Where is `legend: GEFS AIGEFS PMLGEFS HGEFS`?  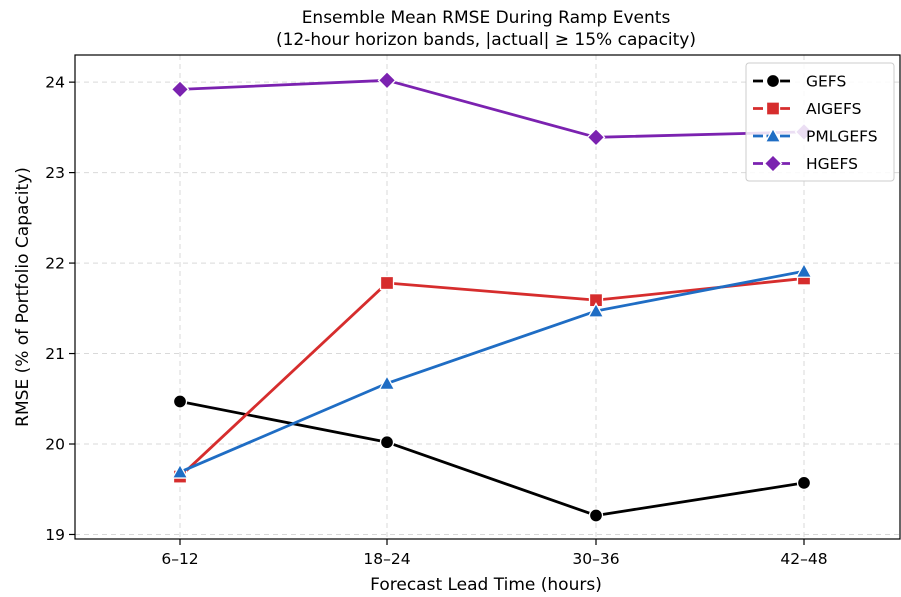 legend: GEFS AIGEFS PMLGEFS HGEFS is located at coordinates (820, 122).